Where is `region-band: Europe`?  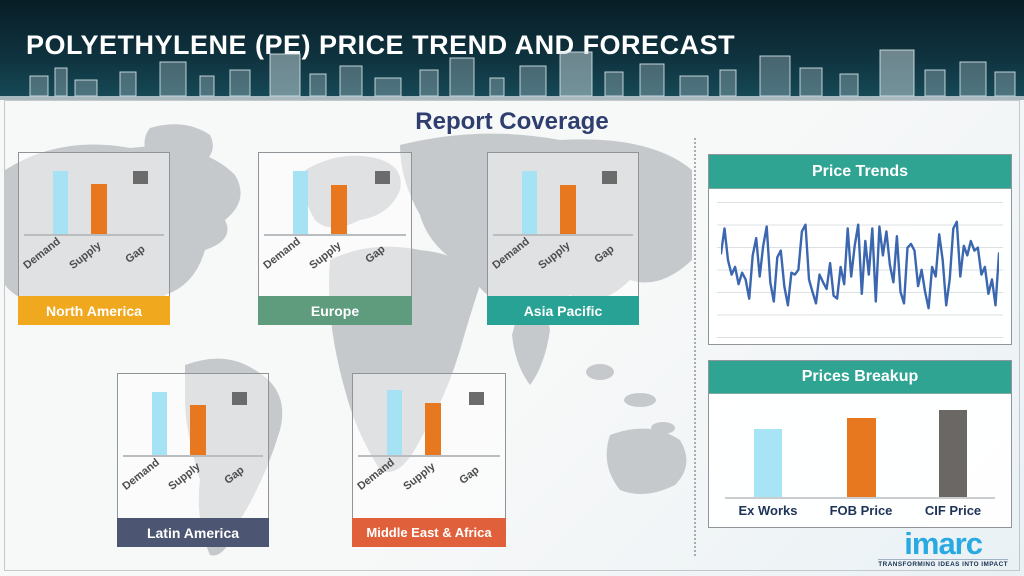
region-band: Europe is located at coordinates (335, 310).